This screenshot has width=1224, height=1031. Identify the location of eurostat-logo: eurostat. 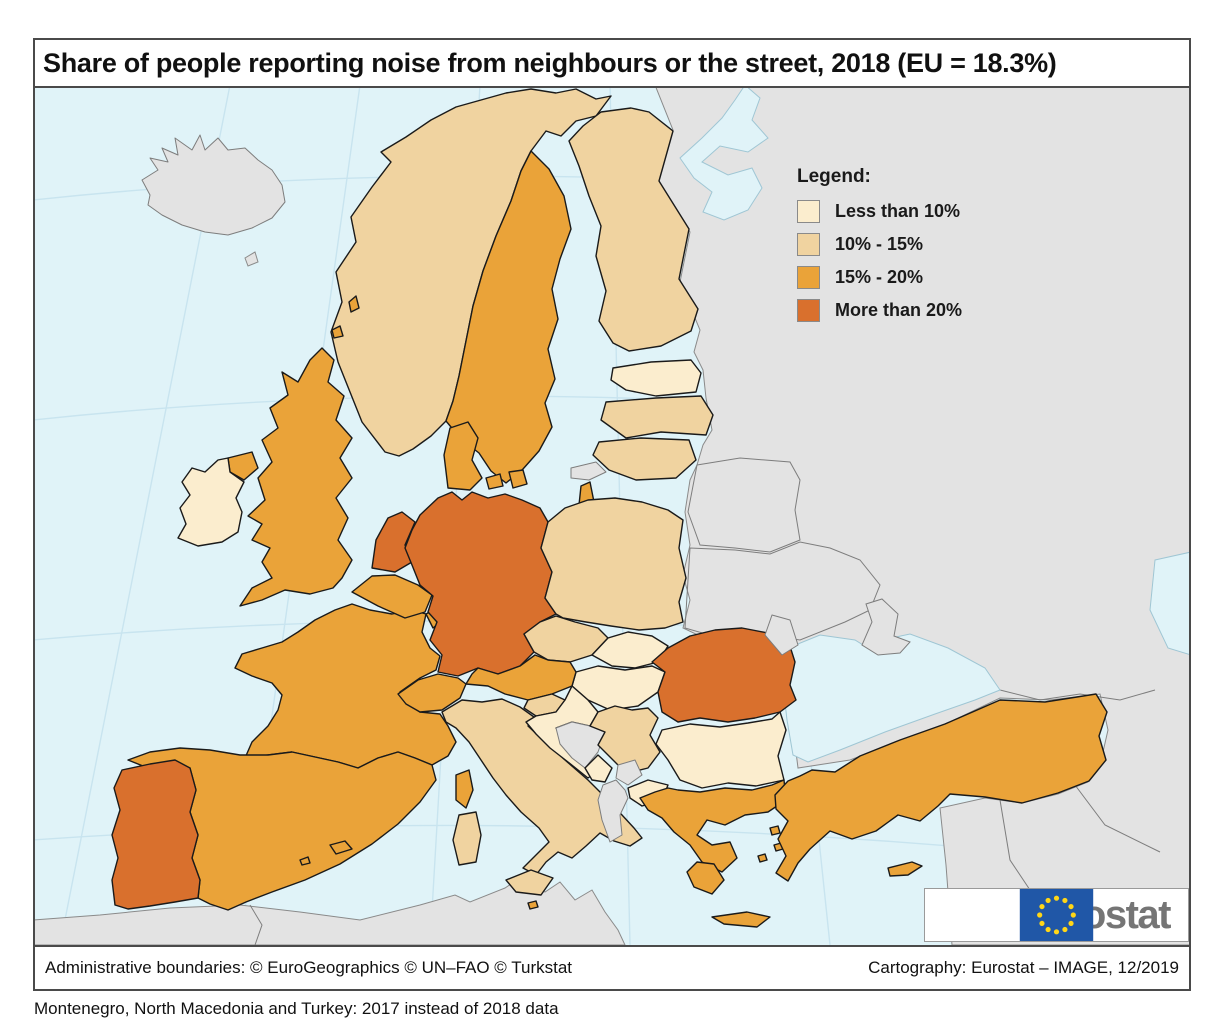
(1056, 915).